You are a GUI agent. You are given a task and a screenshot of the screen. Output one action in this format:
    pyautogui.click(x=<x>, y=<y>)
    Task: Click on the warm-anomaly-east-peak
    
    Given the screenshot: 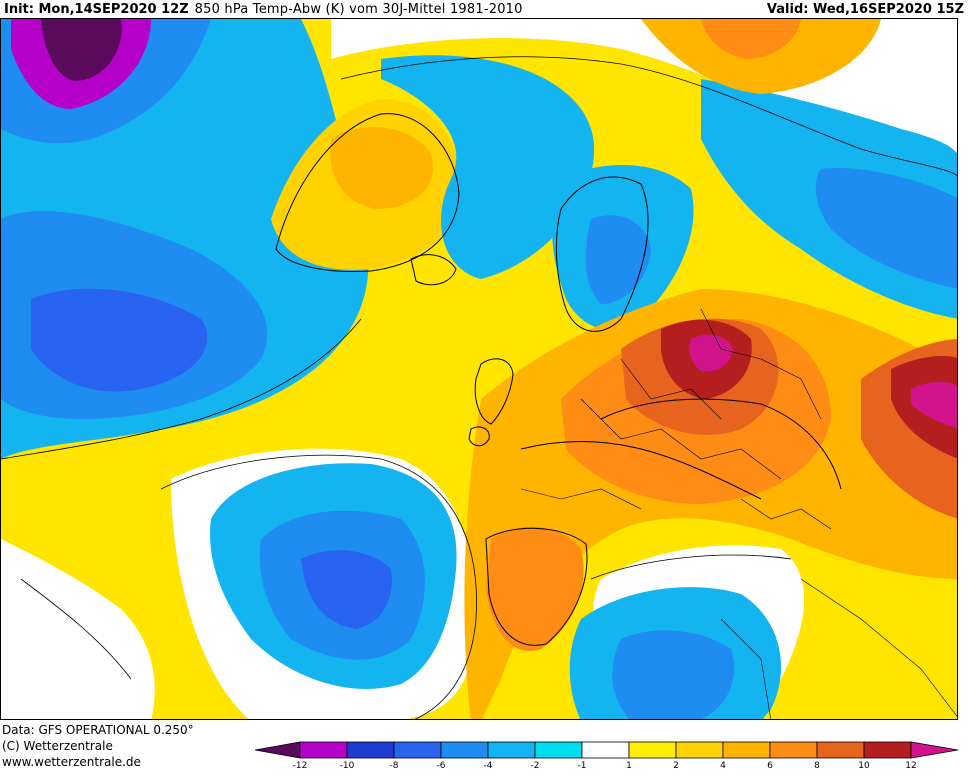 What is the action you would take?
    pyautogui.click(x=934, y=405)
    